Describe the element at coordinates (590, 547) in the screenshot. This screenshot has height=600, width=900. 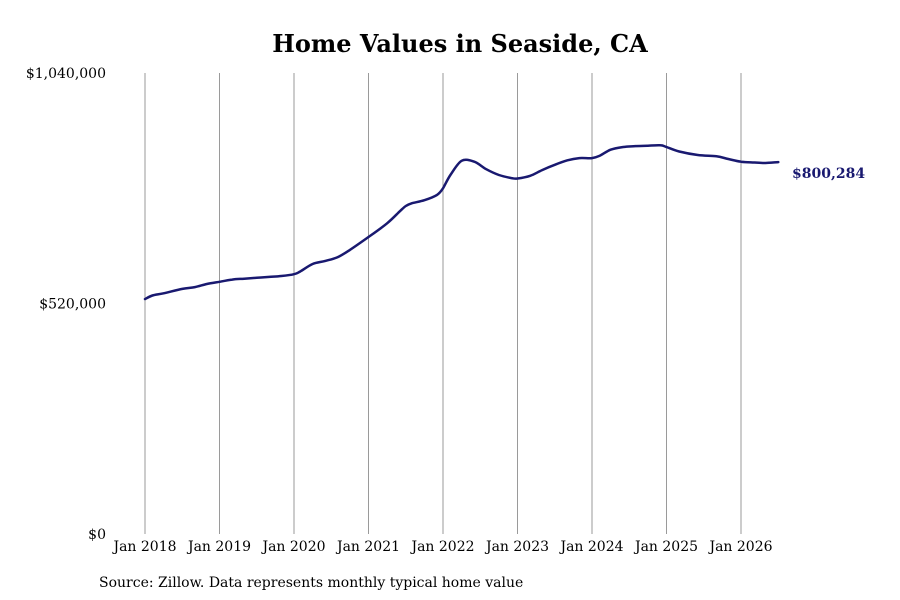
I see `x-tick-label: Jan 2024` at that location.